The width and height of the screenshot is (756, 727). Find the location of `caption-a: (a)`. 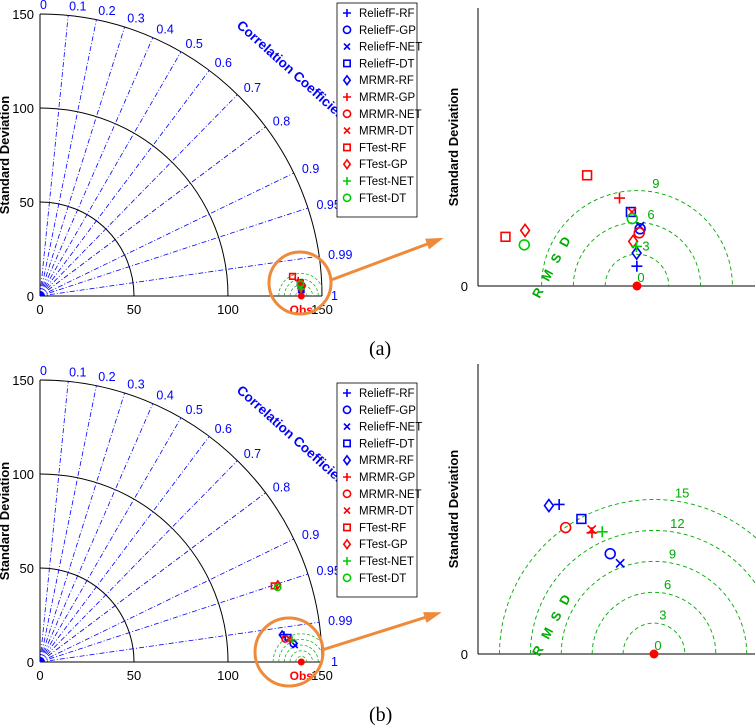

caption-a: (a) is located at coordinates (380, 349).